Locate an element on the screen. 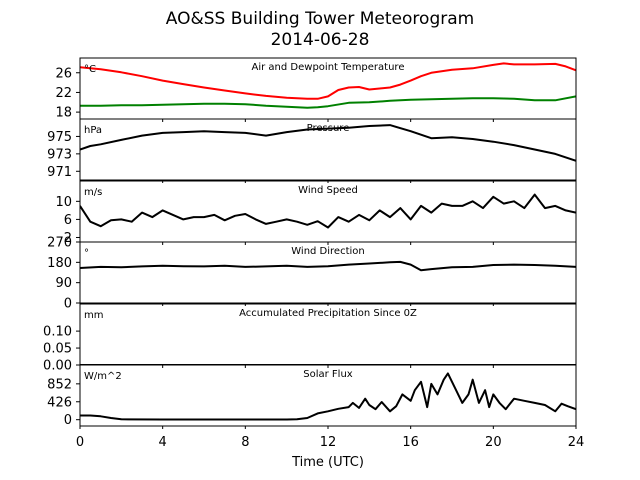 The width and height of the screenshot is (640, 480). panel-unit: mm is located at coordinates (93, 315).